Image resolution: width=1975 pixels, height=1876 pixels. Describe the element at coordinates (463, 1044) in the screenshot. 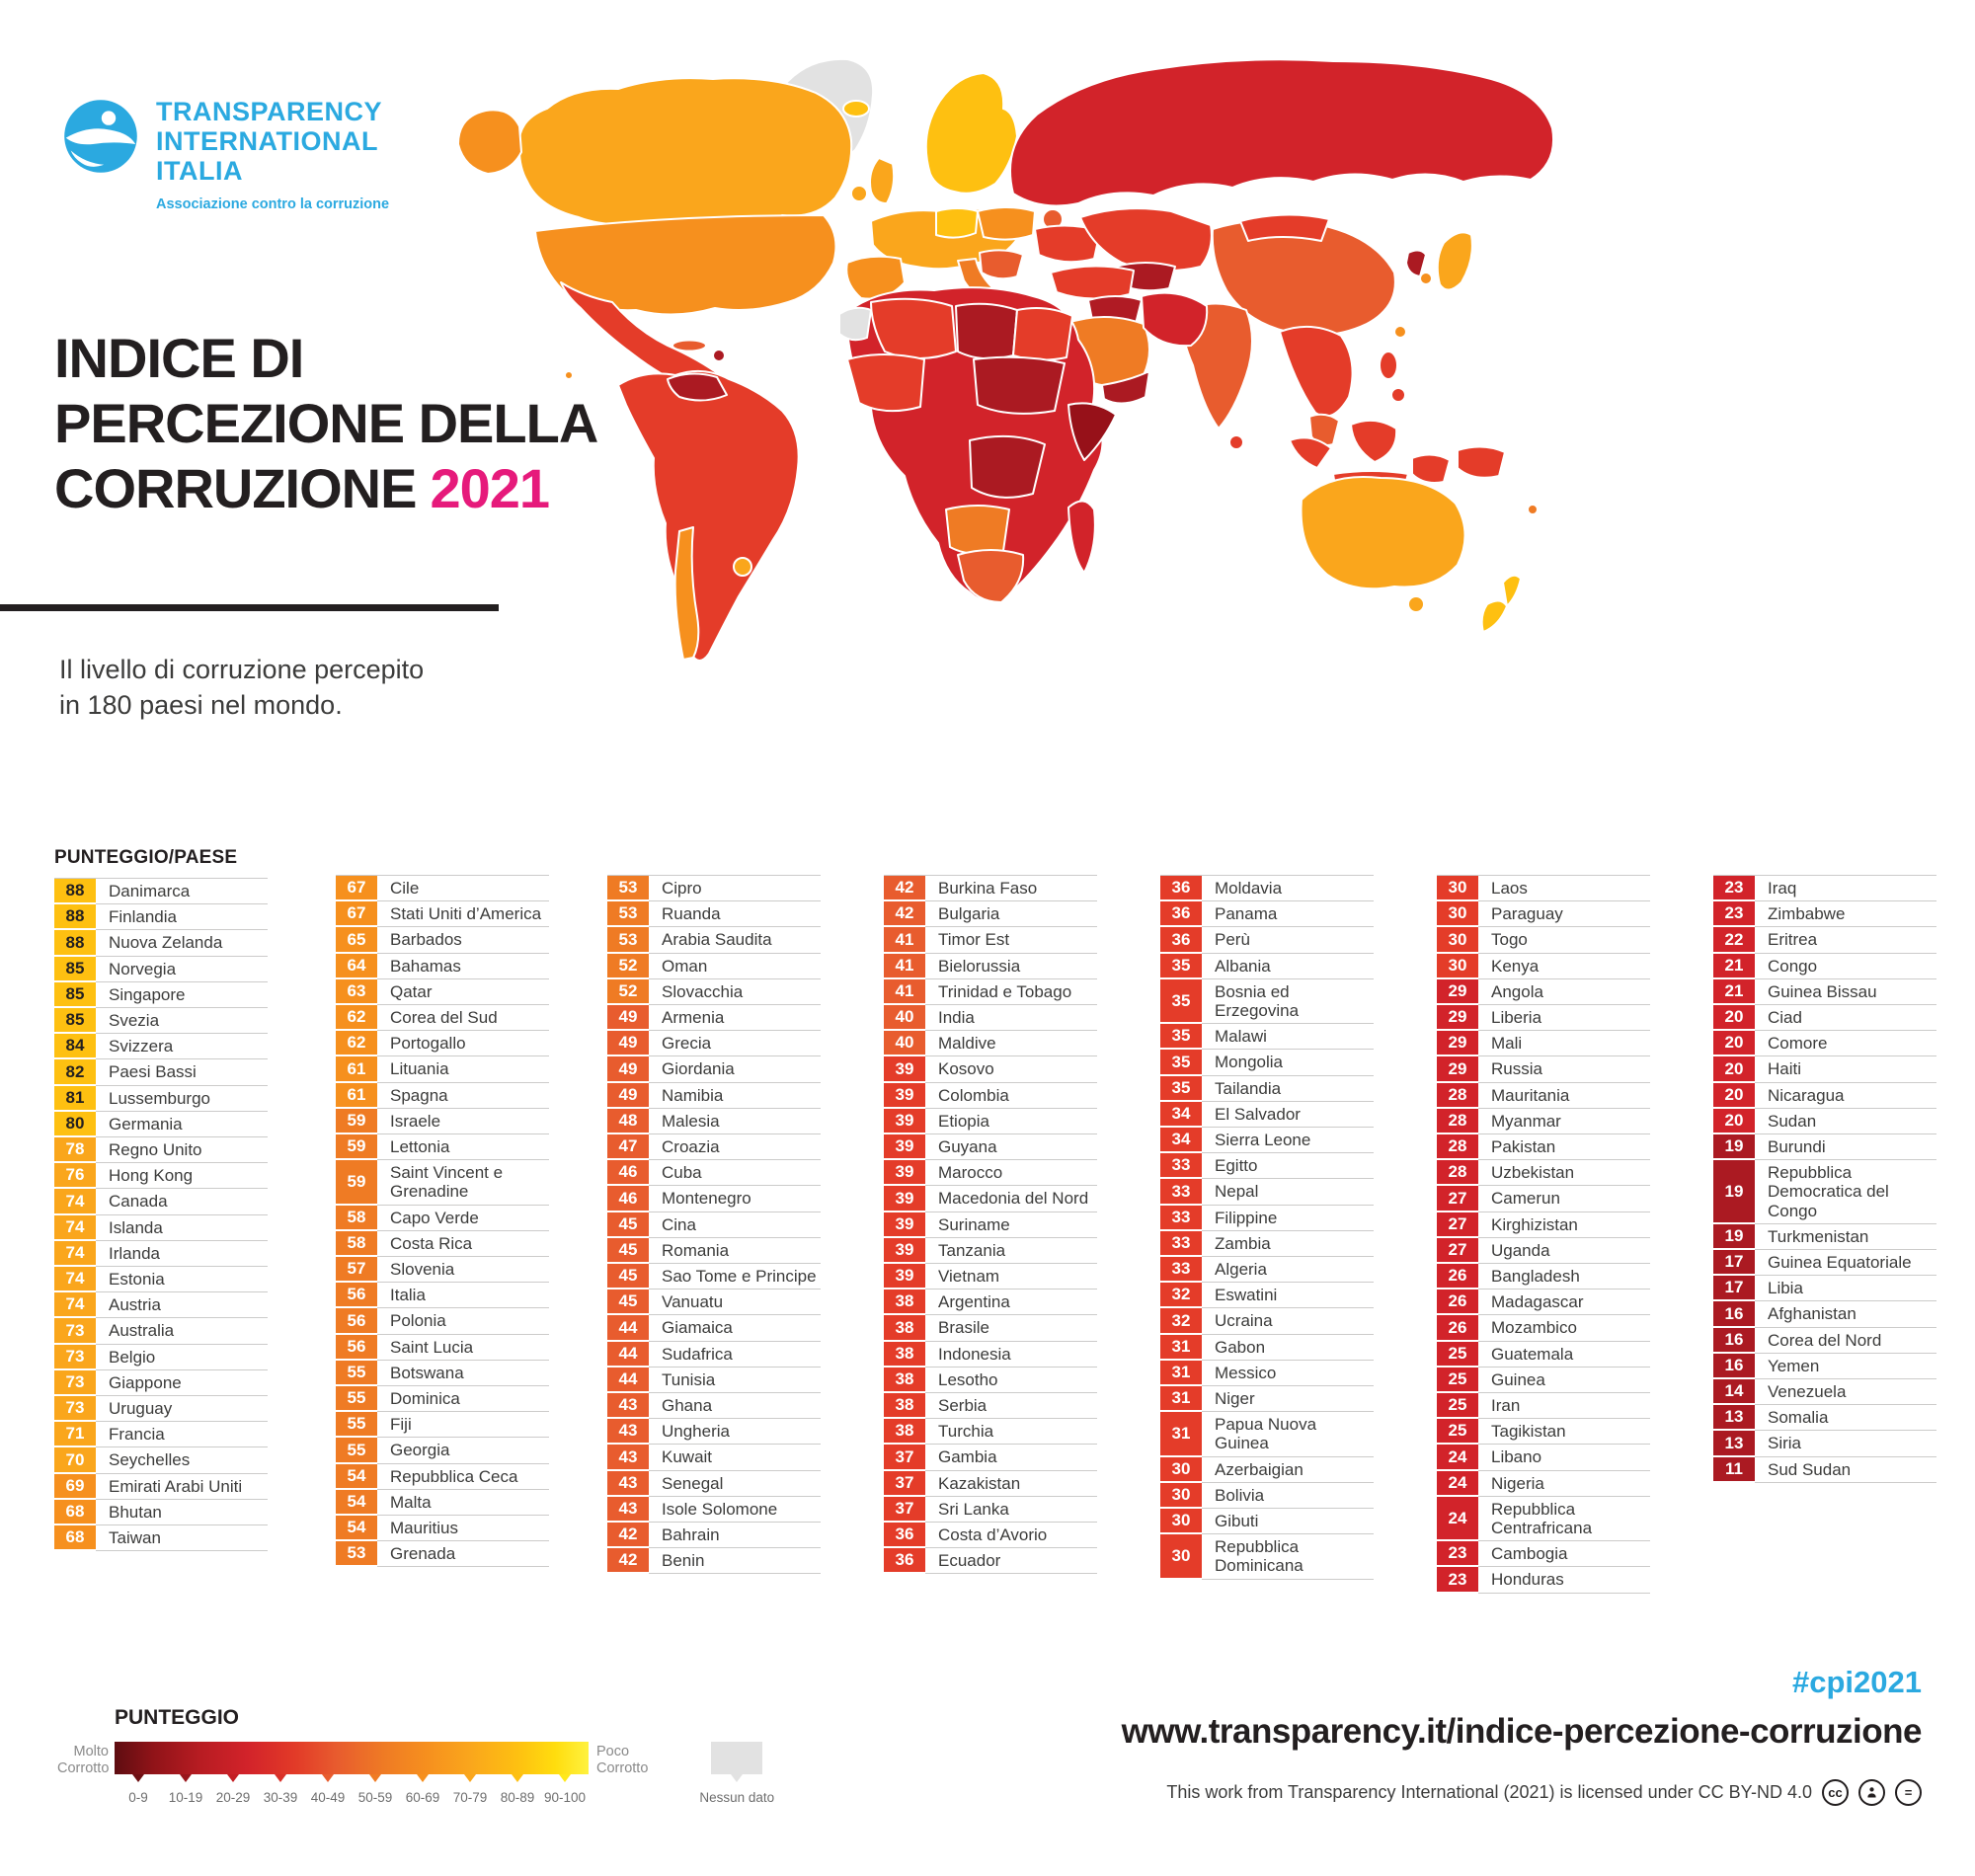

I see `country-name: Portogallo` at that location.